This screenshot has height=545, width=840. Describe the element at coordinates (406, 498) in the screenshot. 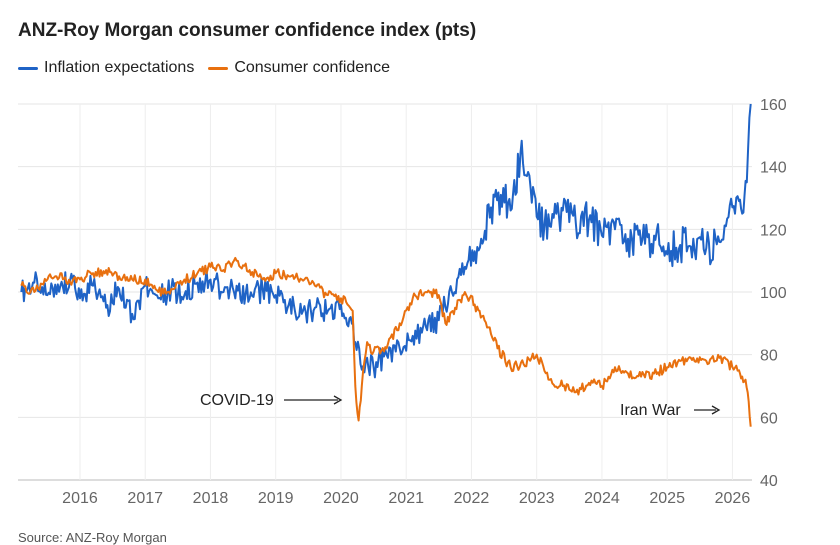

I see `x-tick-label-2021: 2021` at that location.